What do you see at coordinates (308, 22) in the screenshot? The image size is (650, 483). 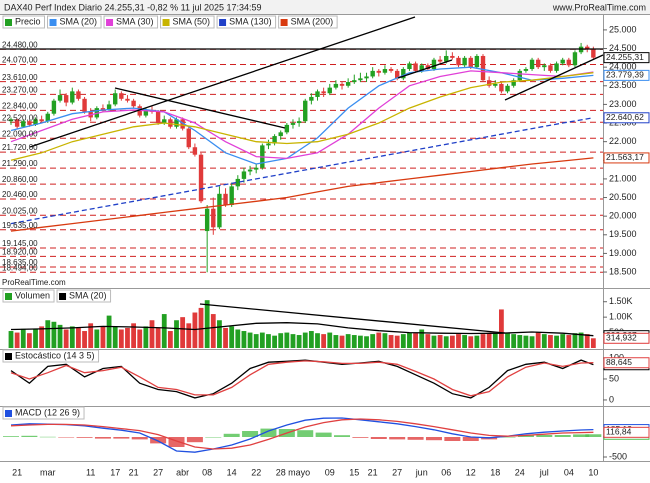 I see `legend-item: SMA (200)` at bounding box center [308, 22].